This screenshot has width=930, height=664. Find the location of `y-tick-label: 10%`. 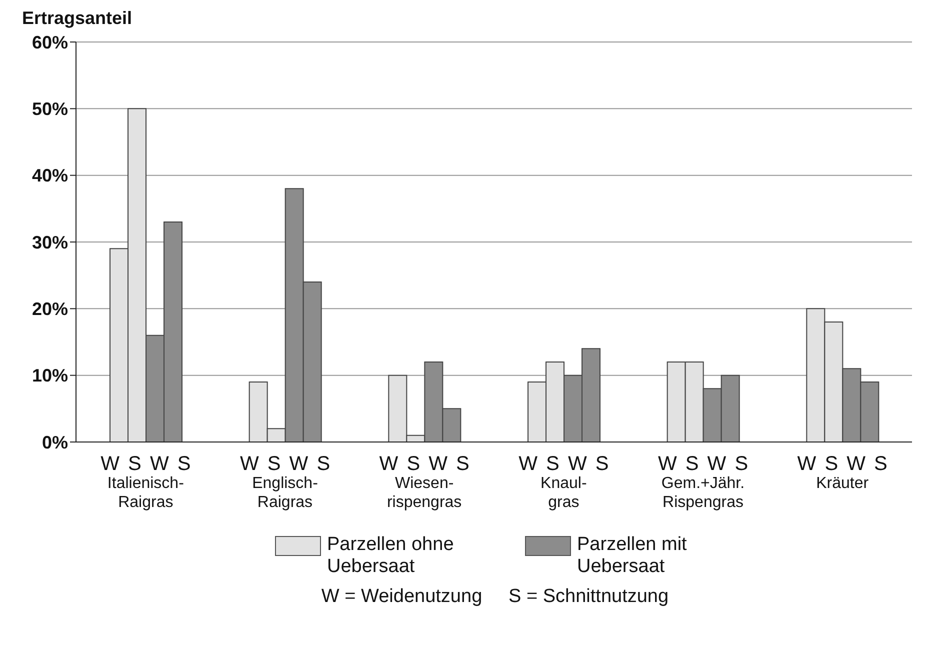

y-tick-label: 10% is located at coordinates (50, 376).